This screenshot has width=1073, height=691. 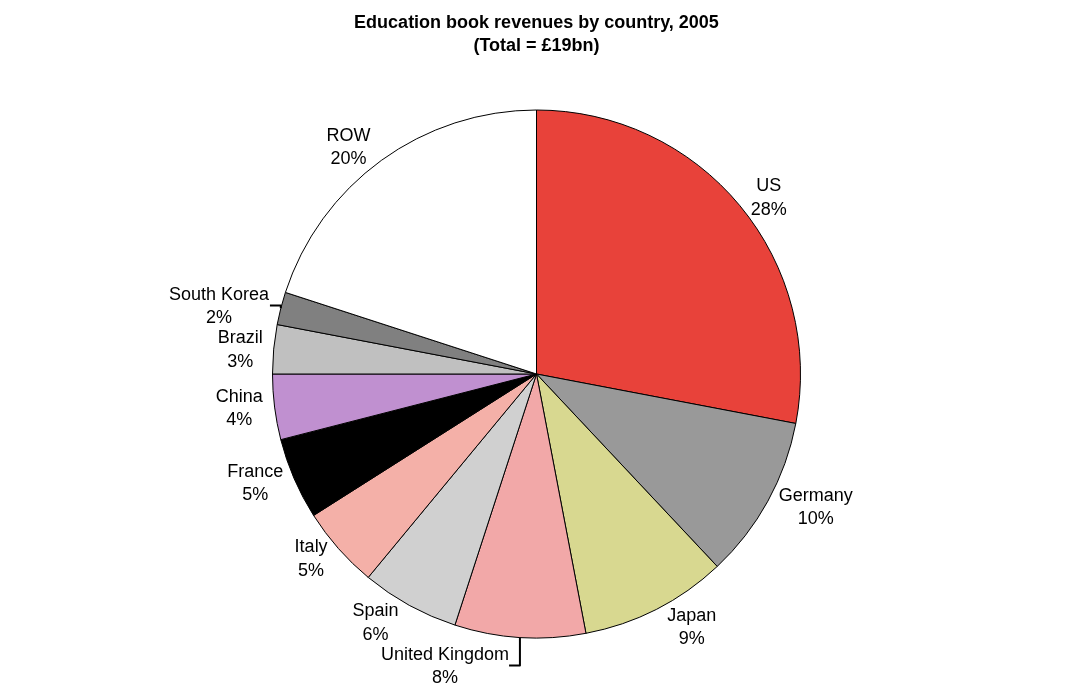 What do you see at coordinates (375, 633) in the screenshot?
I see `data-label: 6%` at bounding box center [375, 633].